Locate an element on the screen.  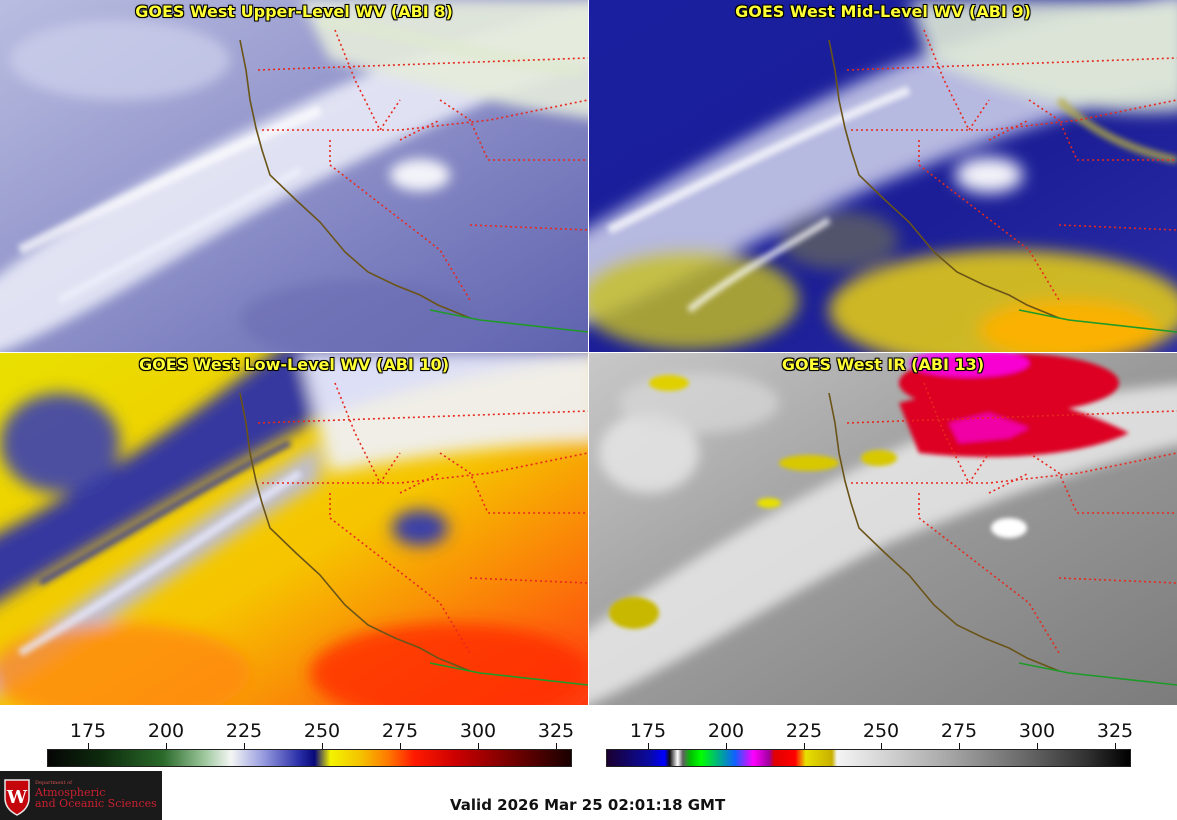
uw-crest-icon: W is located at coordinates (17, 797).